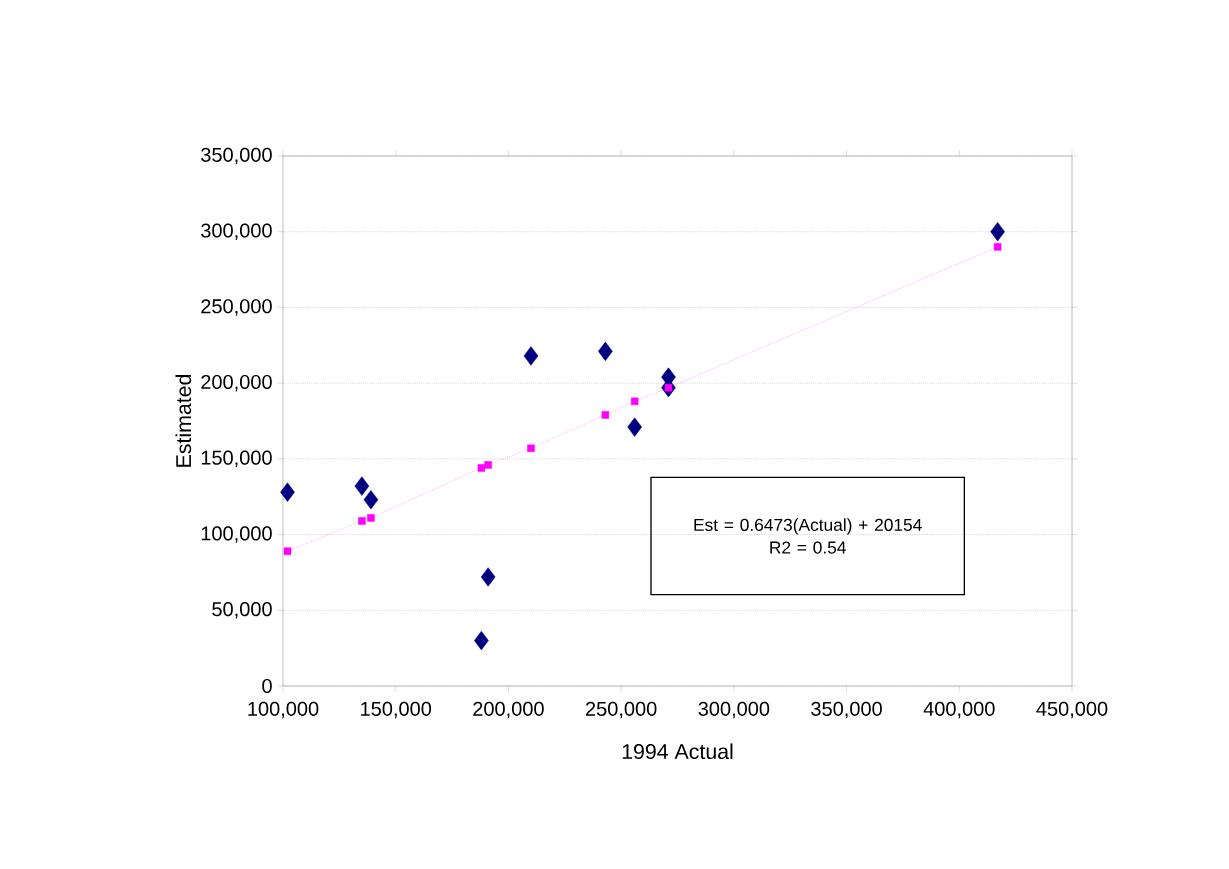  I want to click on y-tick-label: 250,000, so click(236, 307).